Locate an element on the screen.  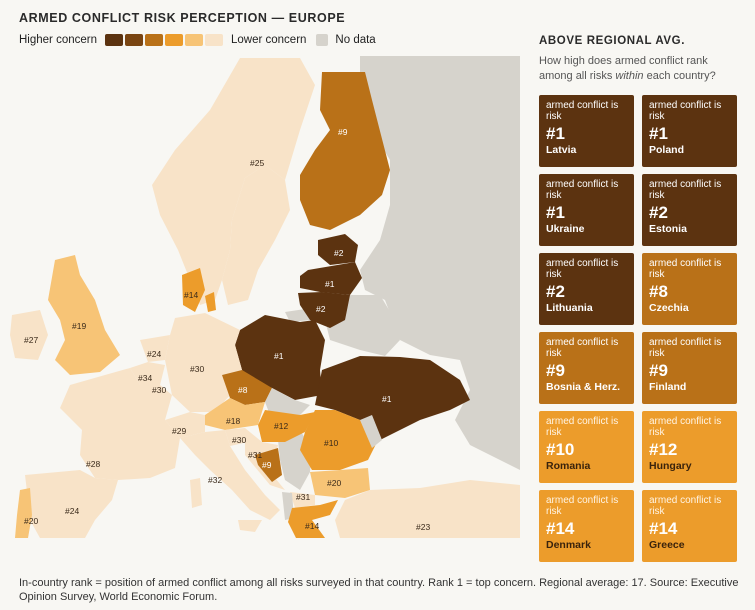
rank-card: armed conflict is risk #1 Poland is located at coordinates (689, 131).